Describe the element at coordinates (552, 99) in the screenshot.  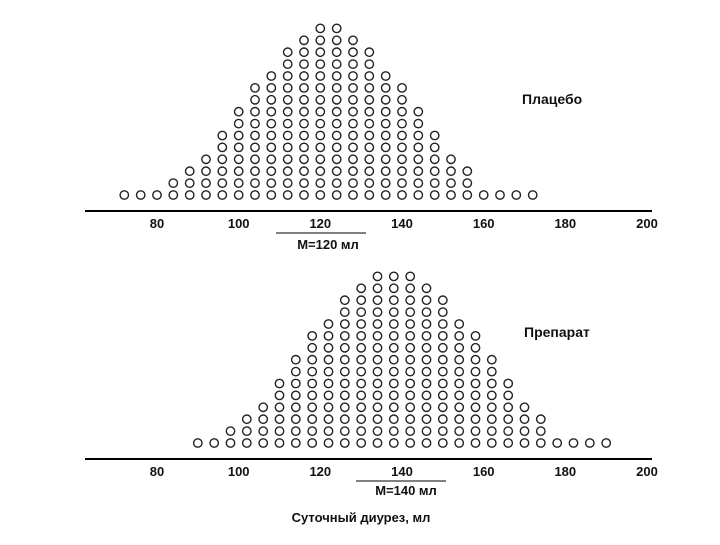
I see `placebo-series-label: Плацебо` at that location.